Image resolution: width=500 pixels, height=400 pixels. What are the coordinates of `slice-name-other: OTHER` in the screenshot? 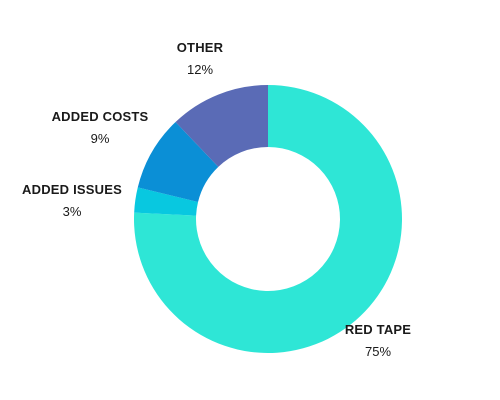 It's located at (200, 47).